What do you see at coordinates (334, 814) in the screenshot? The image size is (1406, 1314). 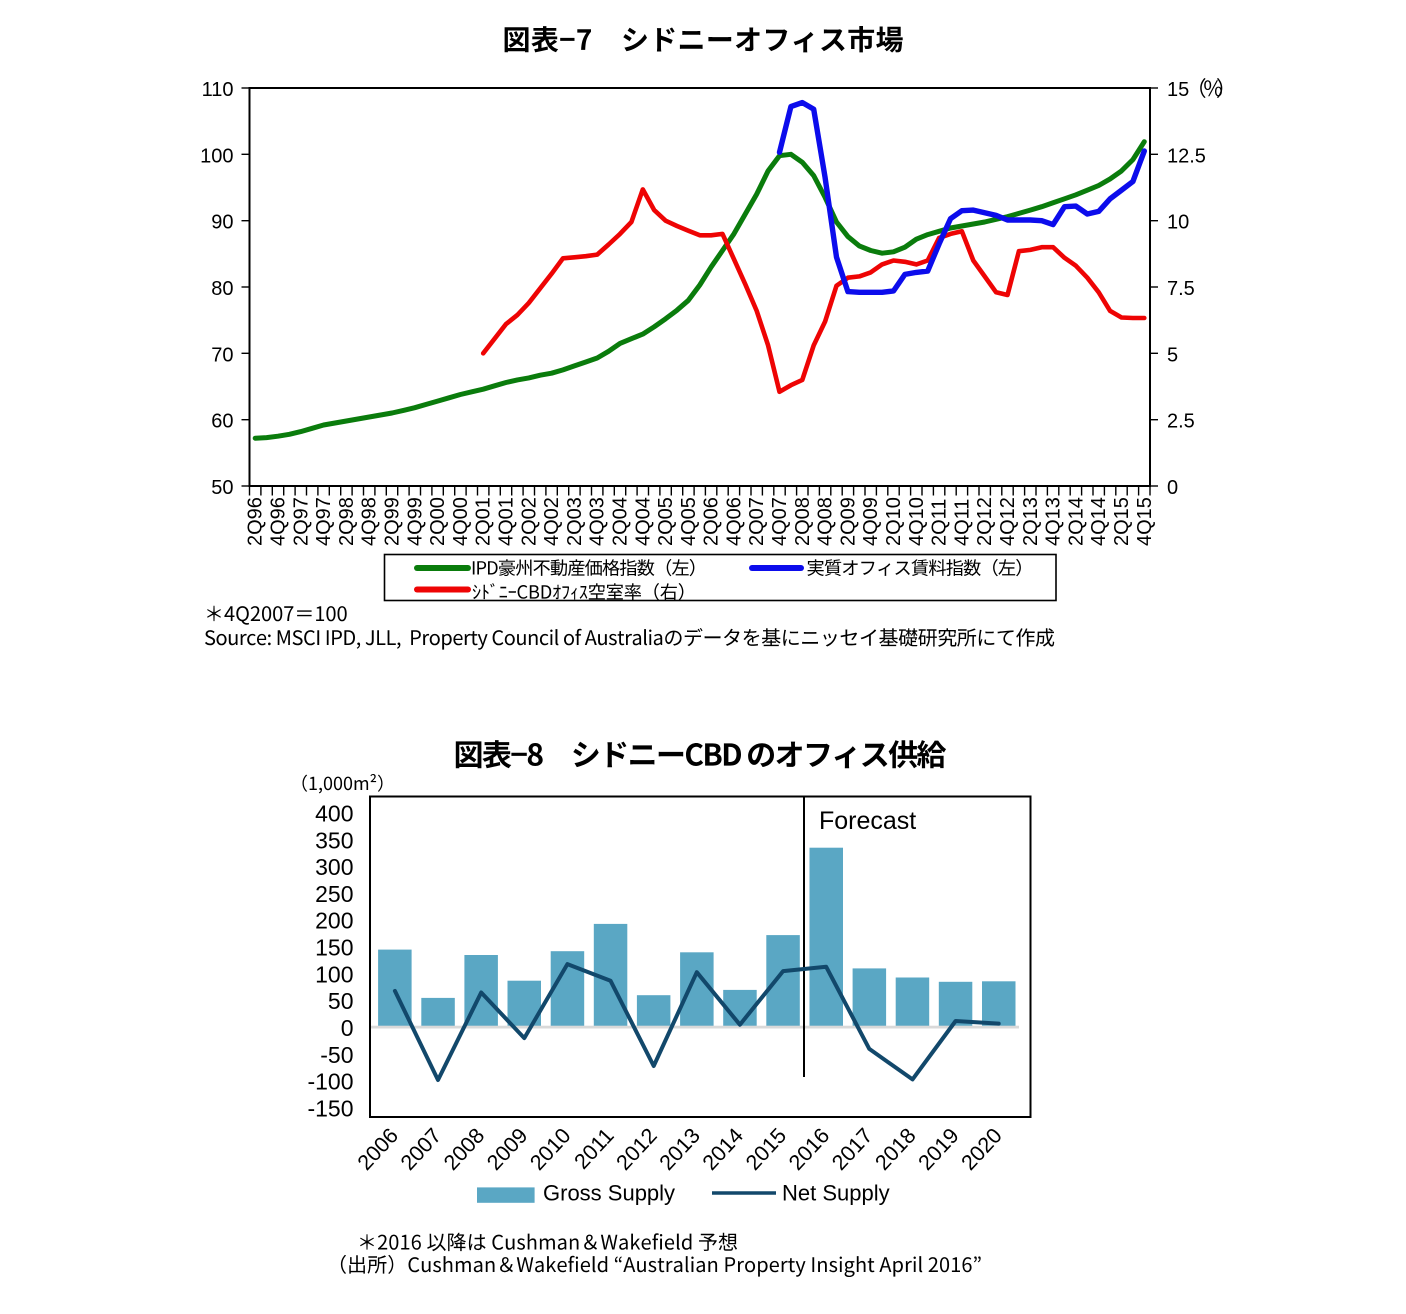 I see `svg-text: 400` at bounding box center [334, 814].